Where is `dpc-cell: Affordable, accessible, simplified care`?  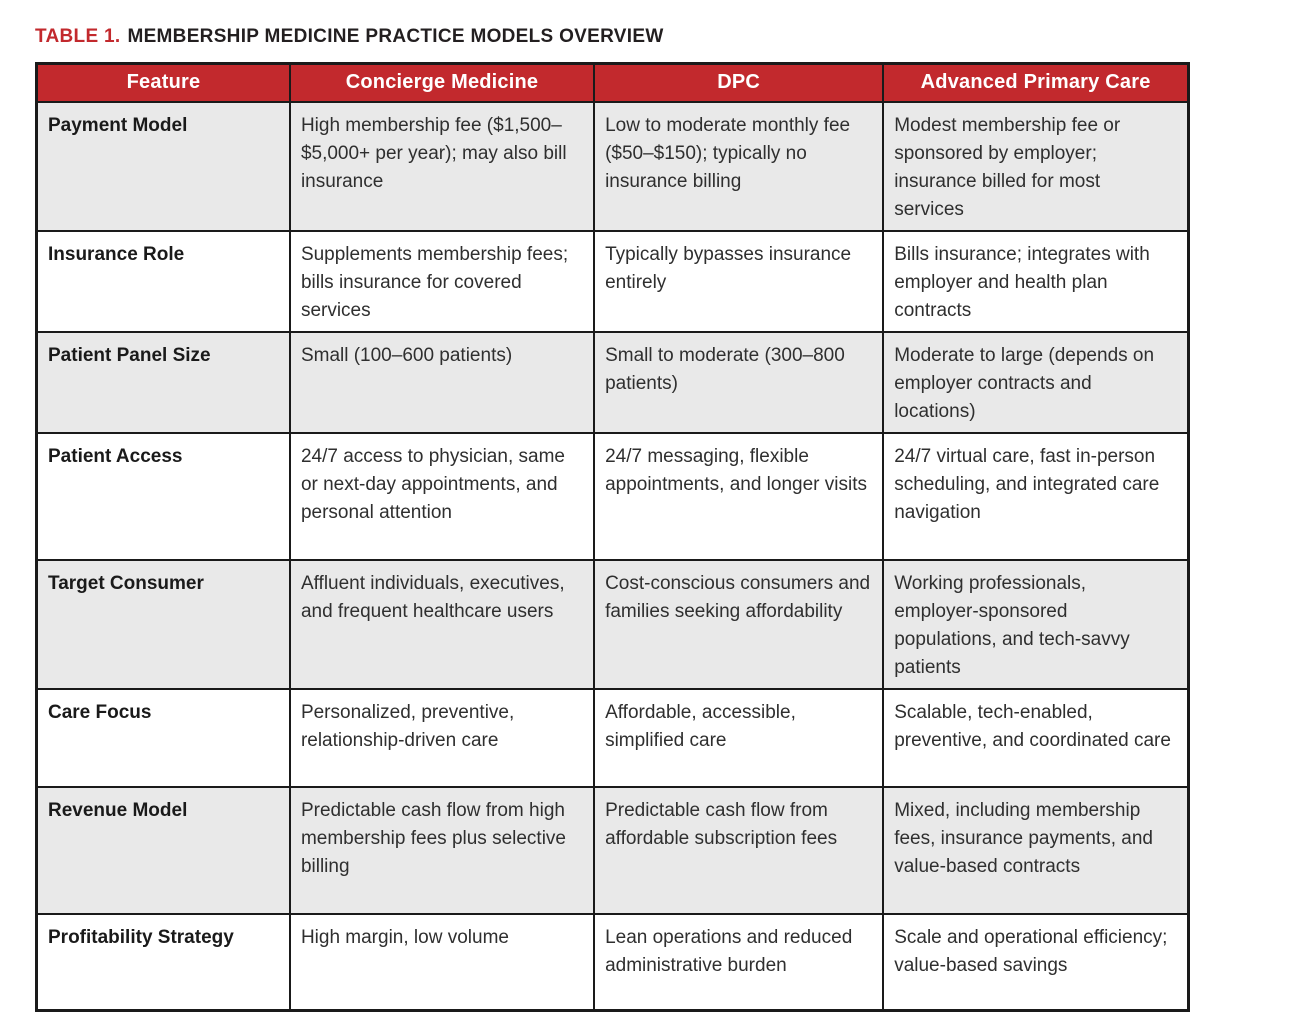 dpc-cell: Affordable, accessible, simplified care is located at coordinates (739, 737).